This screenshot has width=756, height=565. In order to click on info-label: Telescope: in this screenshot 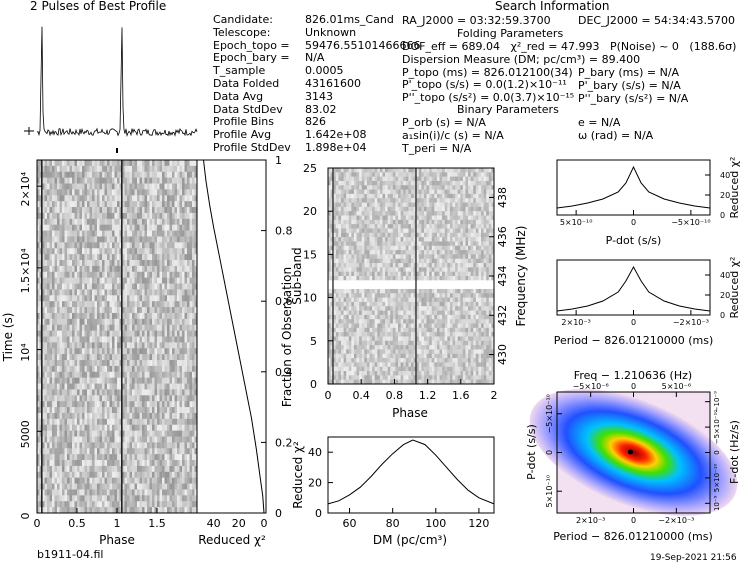, I will do `click(242, 32)`.